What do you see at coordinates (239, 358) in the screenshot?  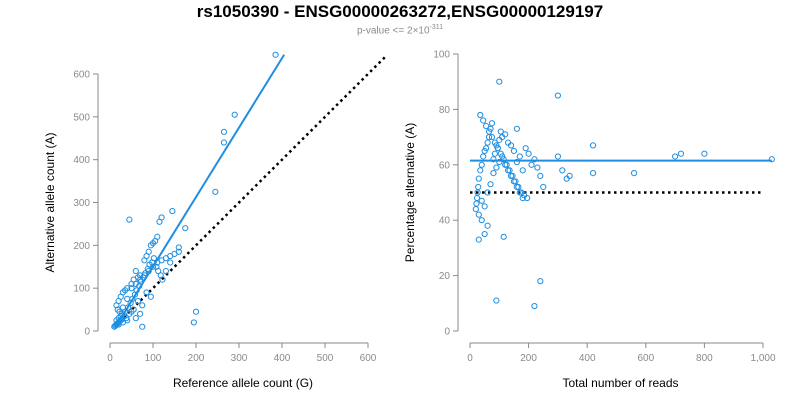 I see `panel1-x-tick-label: 300` at bounding box center [239, 358].